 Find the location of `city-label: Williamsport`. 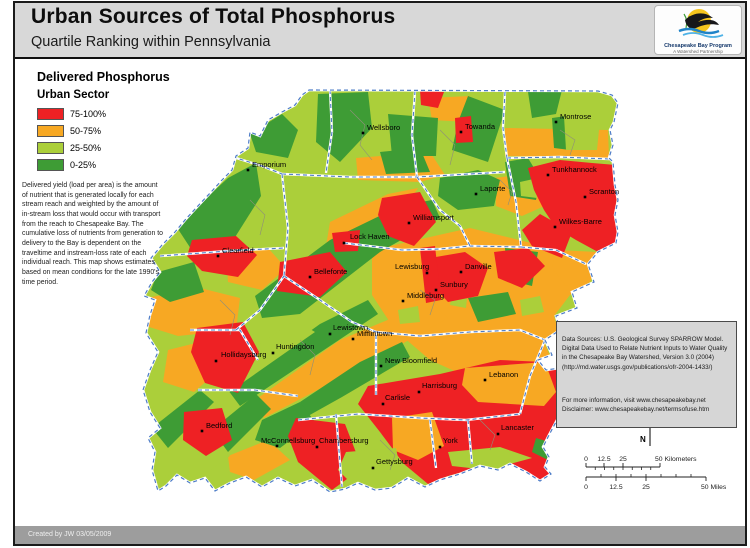

city-label: Williamsport is located at coordinates (434, 217).